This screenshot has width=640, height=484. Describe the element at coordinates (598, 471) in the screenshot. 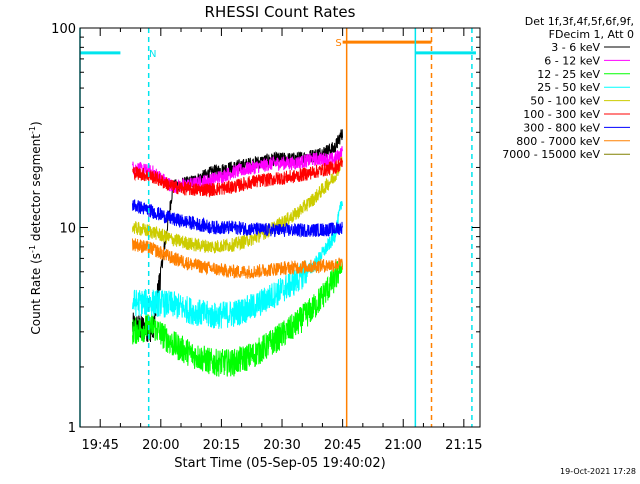

I see `footer-timestamp: 19-Oct-2021 17:28` at that location.